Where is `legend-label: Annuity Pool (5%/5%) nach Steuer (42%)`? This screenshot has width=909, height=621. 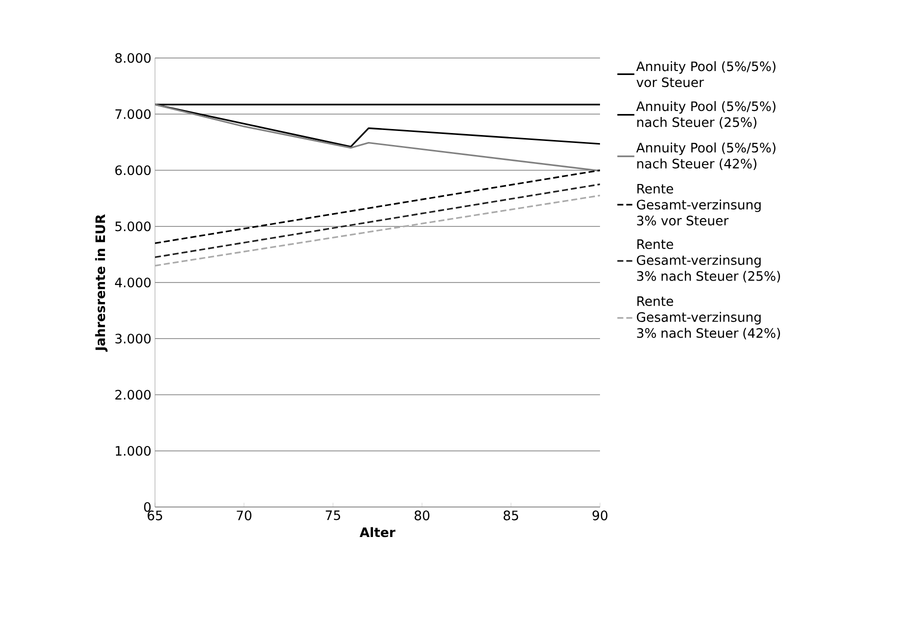 legend-label: Annuity Pool (5%/5%) nach Steuer (42%) is located at coordinates (706, 156).